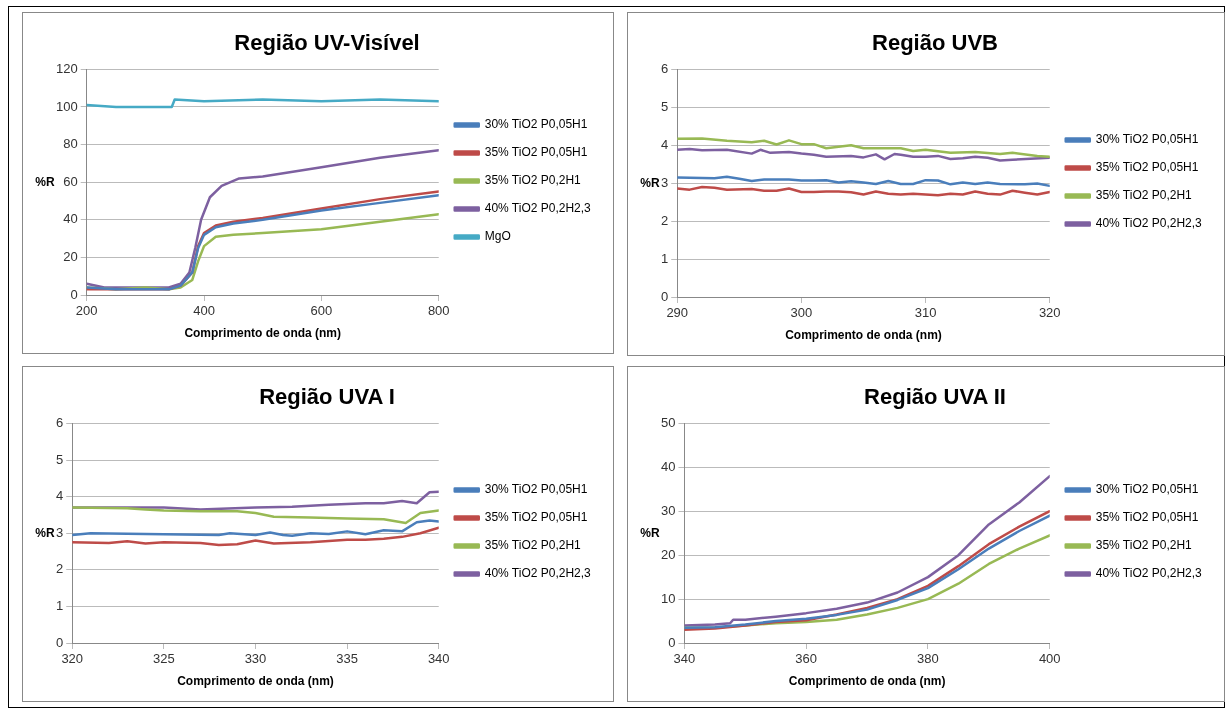 The height and width of the screenshot is (711, 1229). I want to click on x-tick-label: 325, so click(164, 659).